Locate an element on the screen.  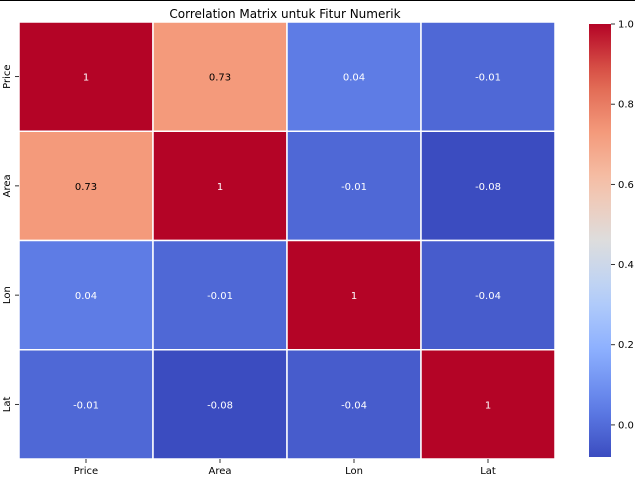
colorbar-tick-label: 0.0 is located at coordinates (626, 425).